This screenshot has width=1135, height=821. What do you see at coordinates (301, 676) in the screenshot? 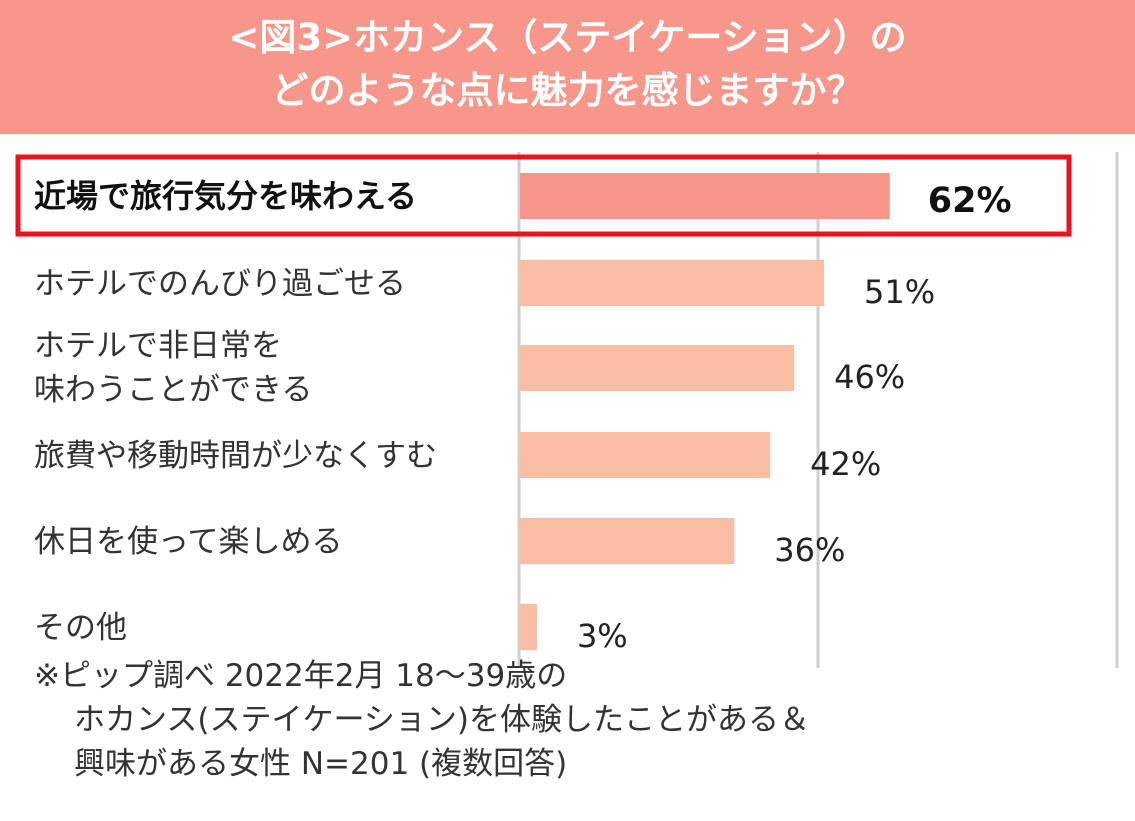
I see `source-note-line-1: ※ピップ調べ 2022年2月 18〜39歳の` at bounding box center [301, 676].